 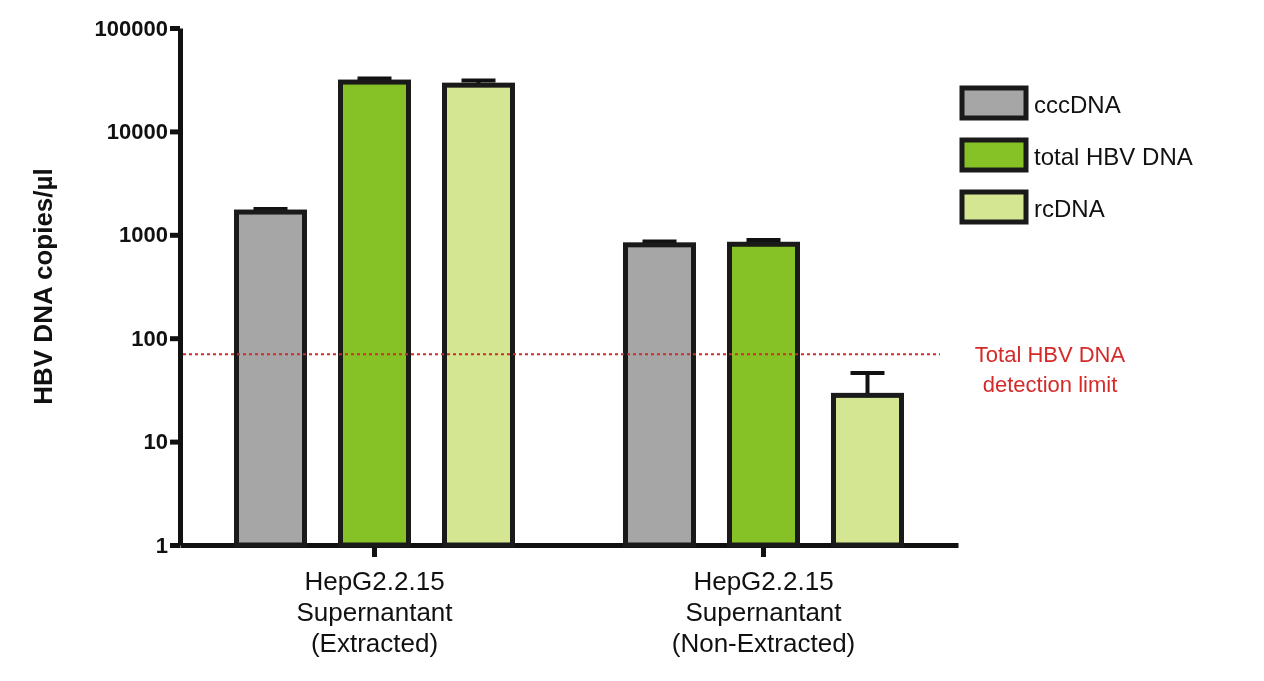 I want to click on y-tick-label: 1, so click(x=161, y=545).